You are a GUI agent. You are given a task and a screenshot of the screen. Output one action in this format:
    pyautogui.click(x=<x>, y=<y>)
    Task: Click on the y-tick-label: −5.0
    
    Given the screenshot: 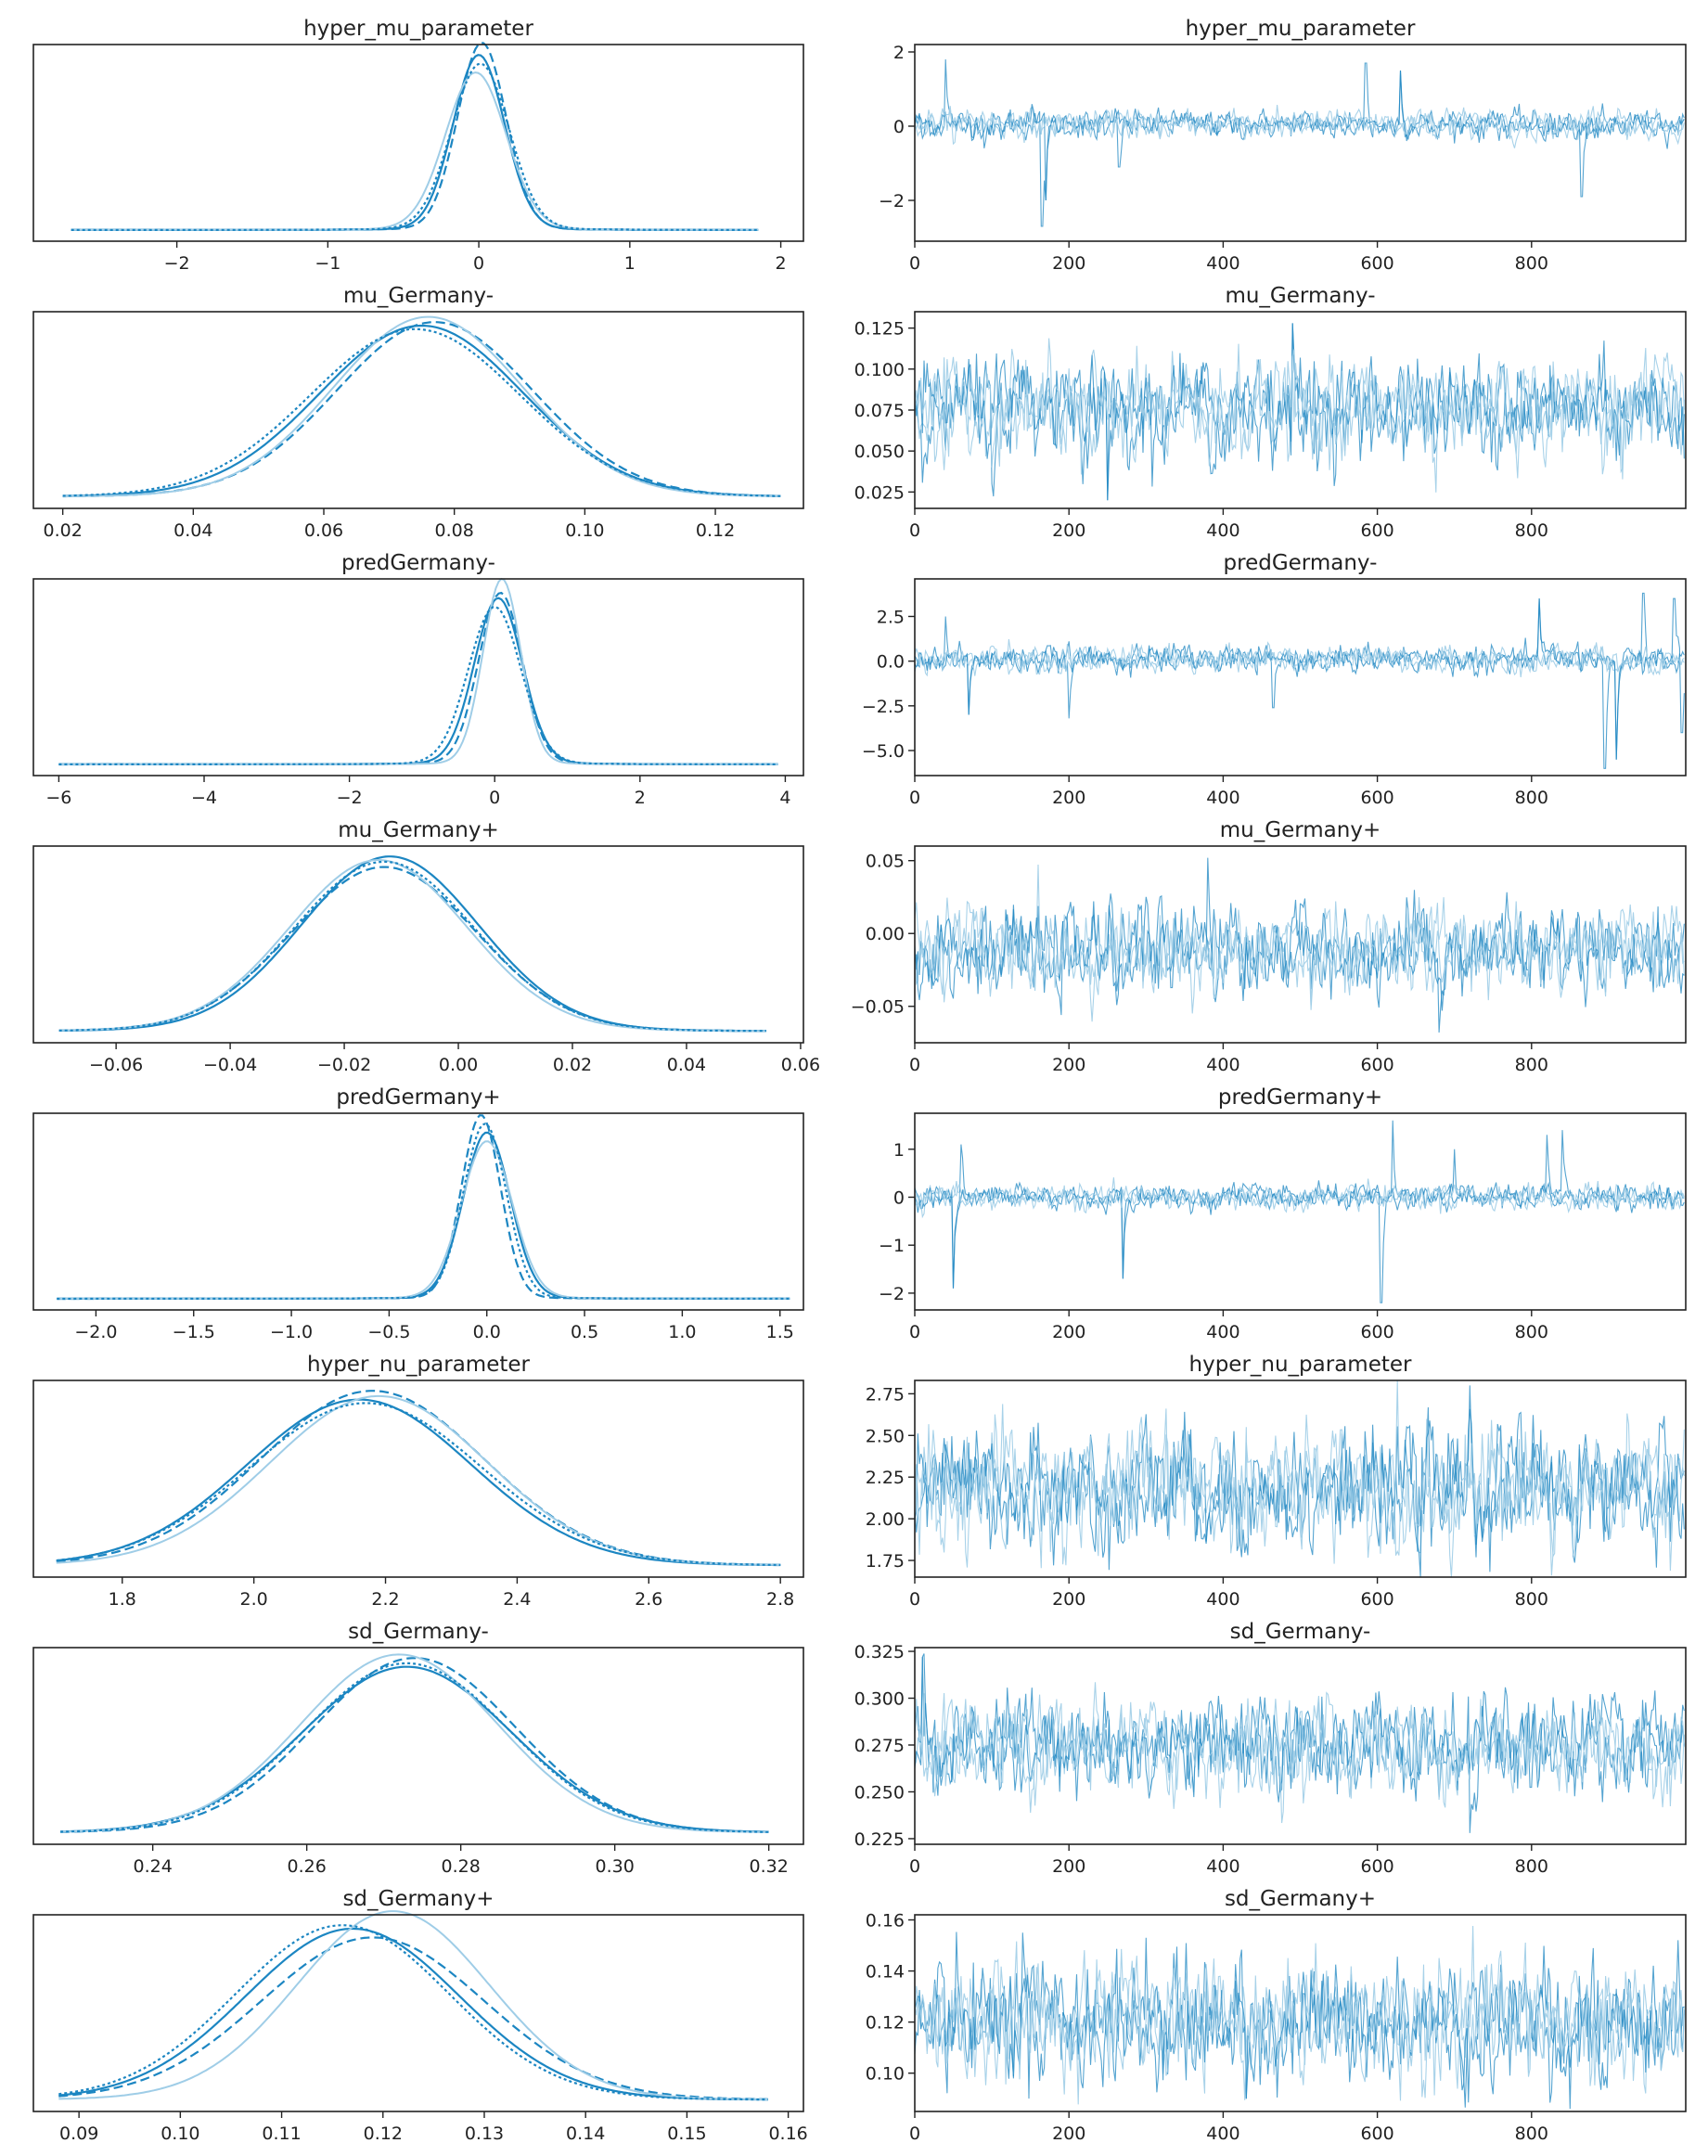 What is the action you would take?
    pyautogui.click(x=883, y=751)
    